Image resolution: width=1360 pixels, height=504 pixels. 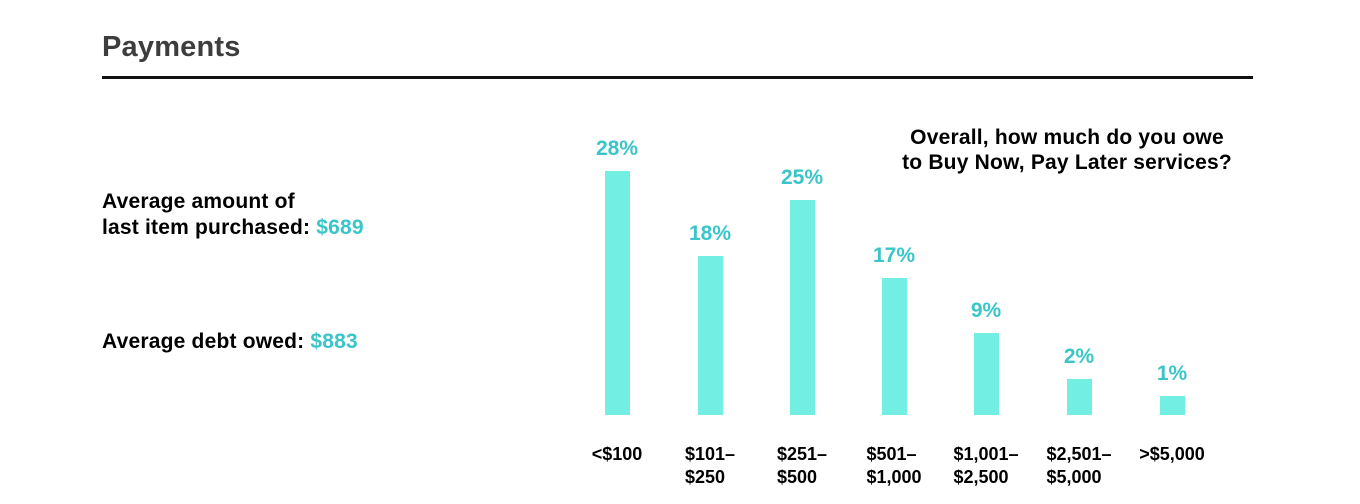 What do you see at coordinates (203, 341) in the screenshot?
I see `stat-debt-label: Average debt owed:` at bounding box center [203, 341].